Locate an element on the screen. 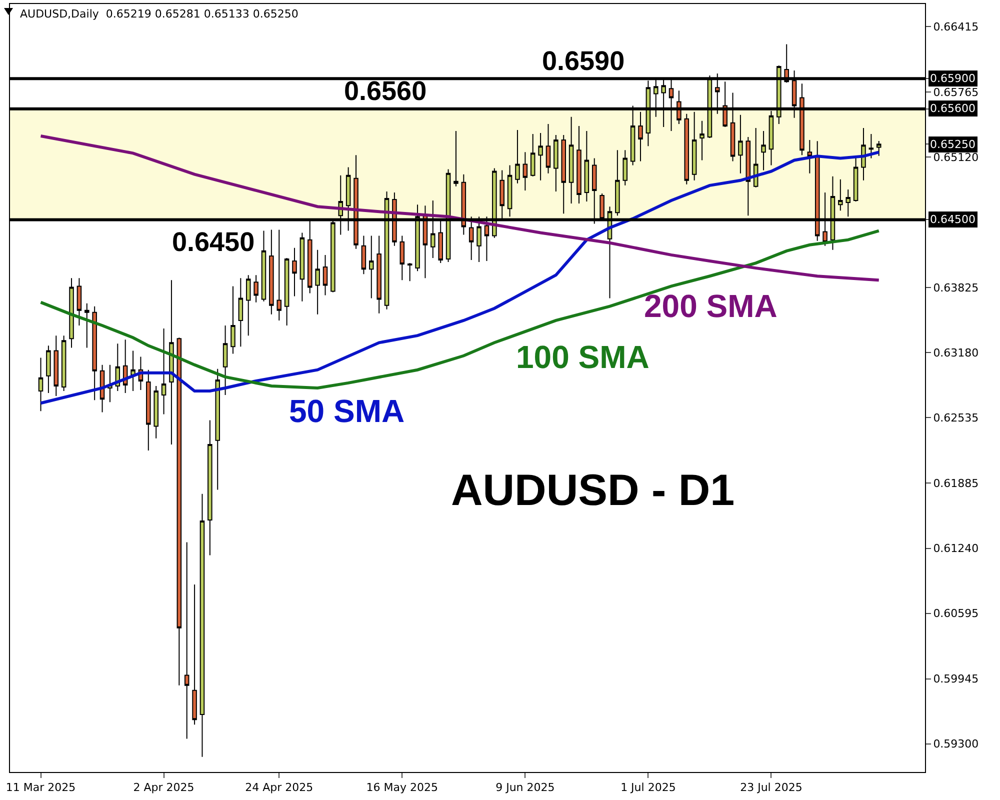  x-tick-label: 1 Jul 2025 is located at coordinates (648, 787).